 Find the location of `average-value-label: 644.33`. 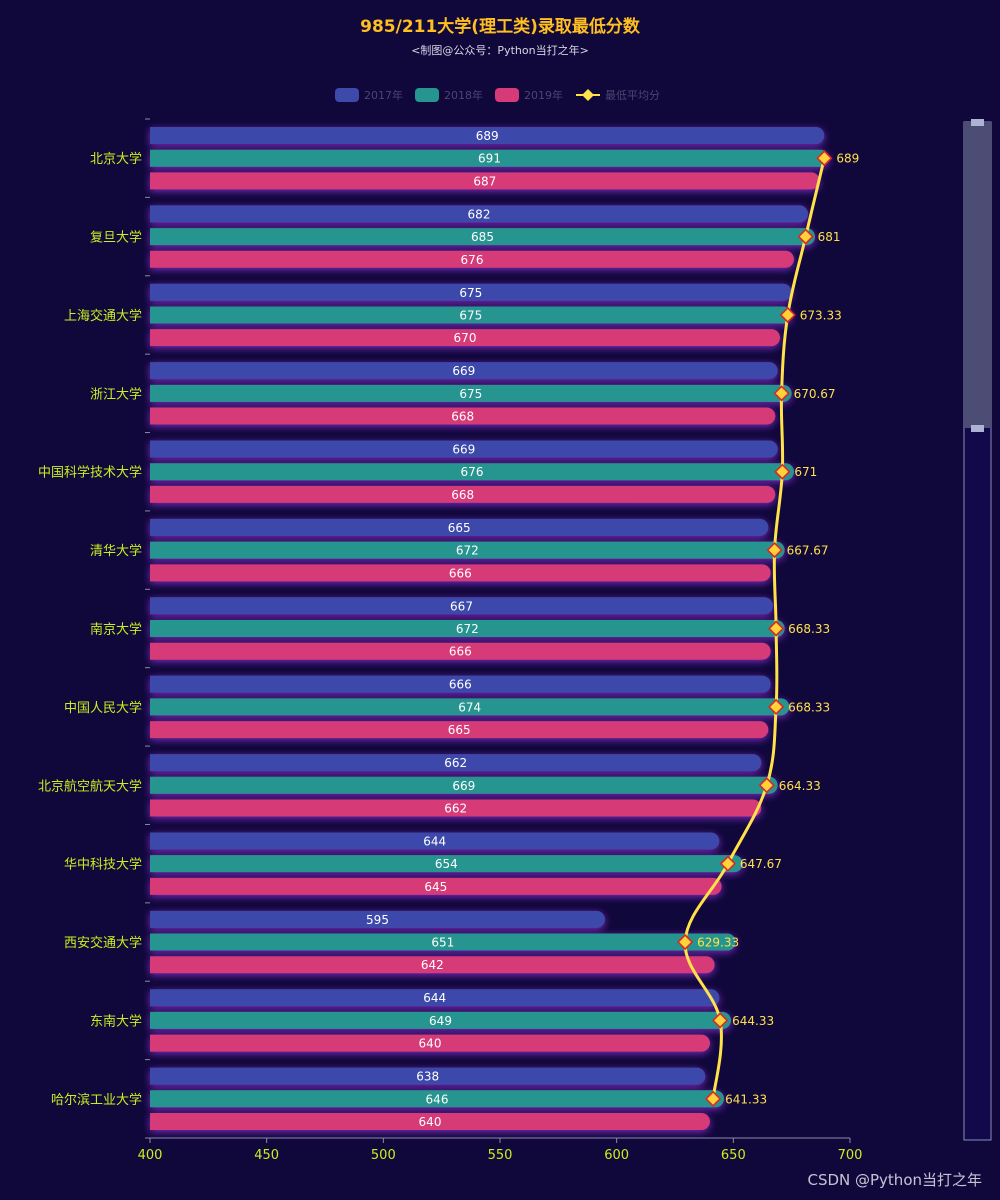

average-value-label: 644.33 is located at coordinates (753, 1021).